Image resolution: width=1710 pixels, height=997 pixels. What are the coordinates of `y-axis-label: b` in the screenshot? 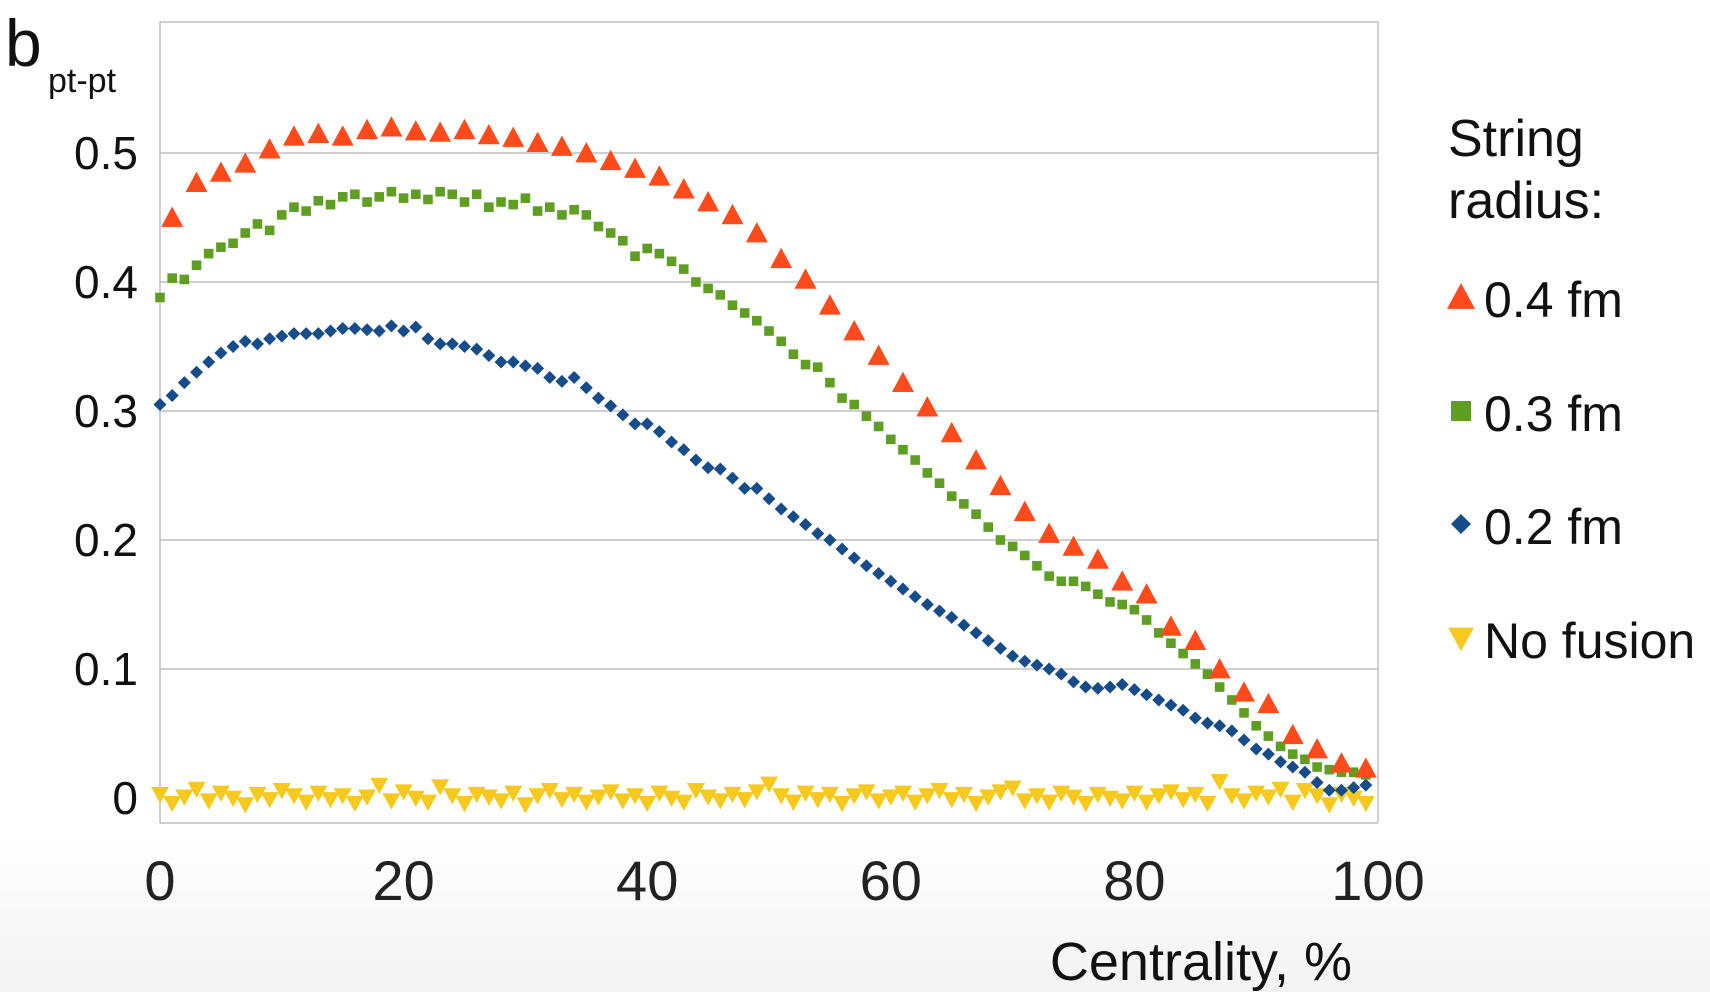 It's located at (23, 43).